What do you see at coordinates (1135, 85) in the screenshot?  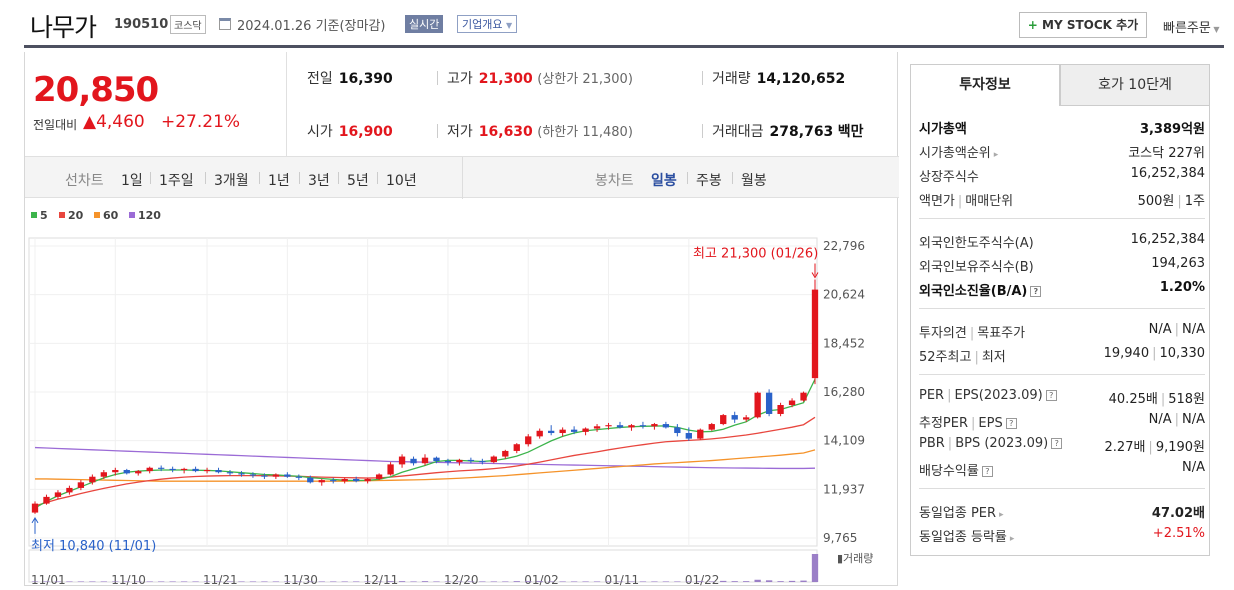 I see `tab-order-book: 호가 10단계` at bounding box center [1135, 85].